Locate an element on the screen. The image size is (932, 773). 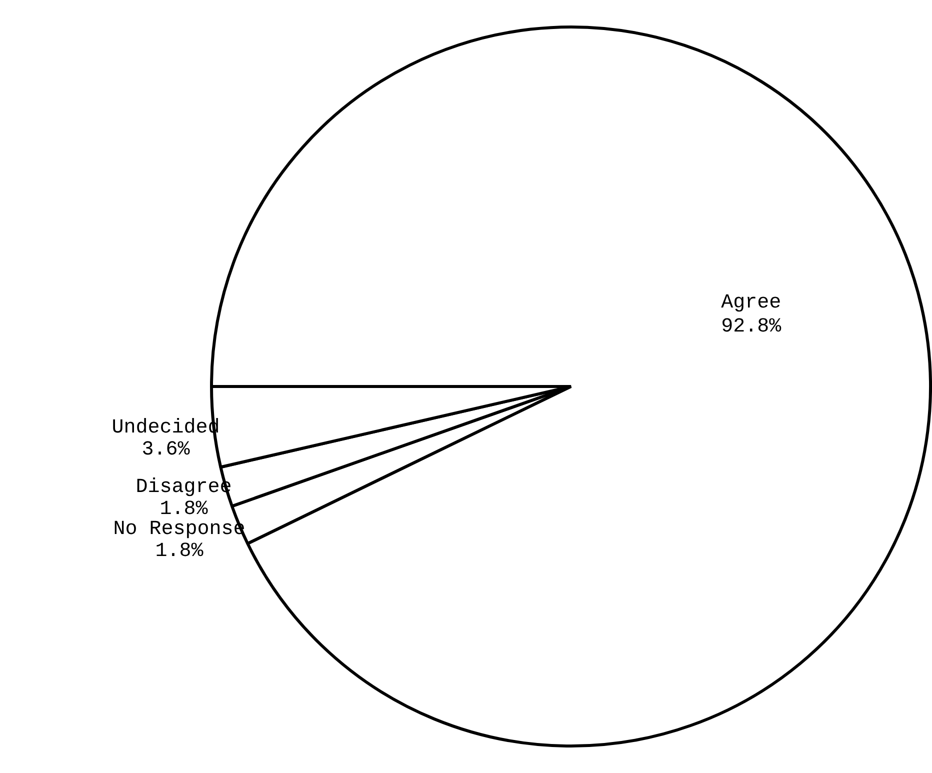
data-label: 92.8% is located at coordinates (751, 327).